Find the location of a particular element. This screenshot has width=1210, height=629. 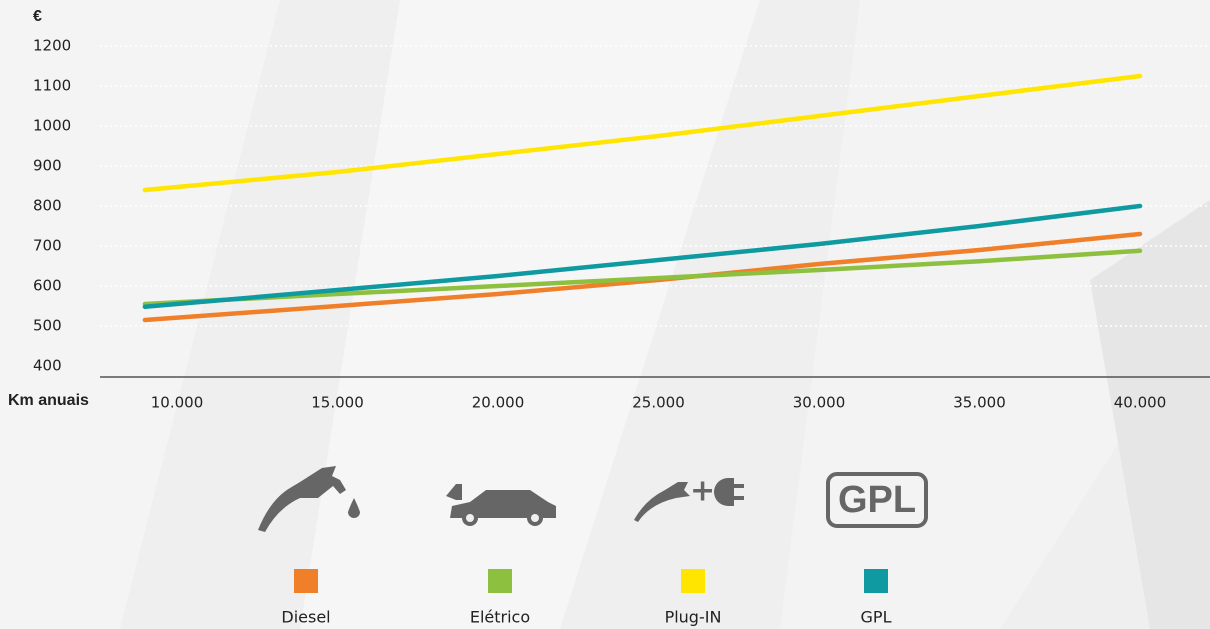

legend-label: GPL is located at coordinates (876, 617).